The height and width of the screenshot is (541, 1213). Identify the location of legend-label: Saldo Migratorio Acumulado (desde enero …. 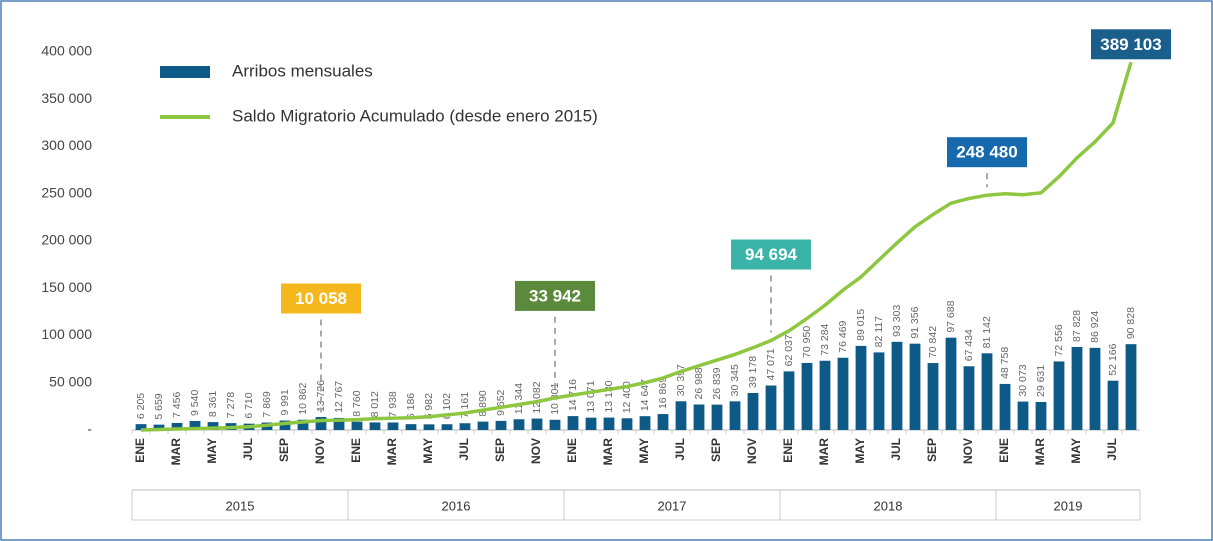
(415, 115).